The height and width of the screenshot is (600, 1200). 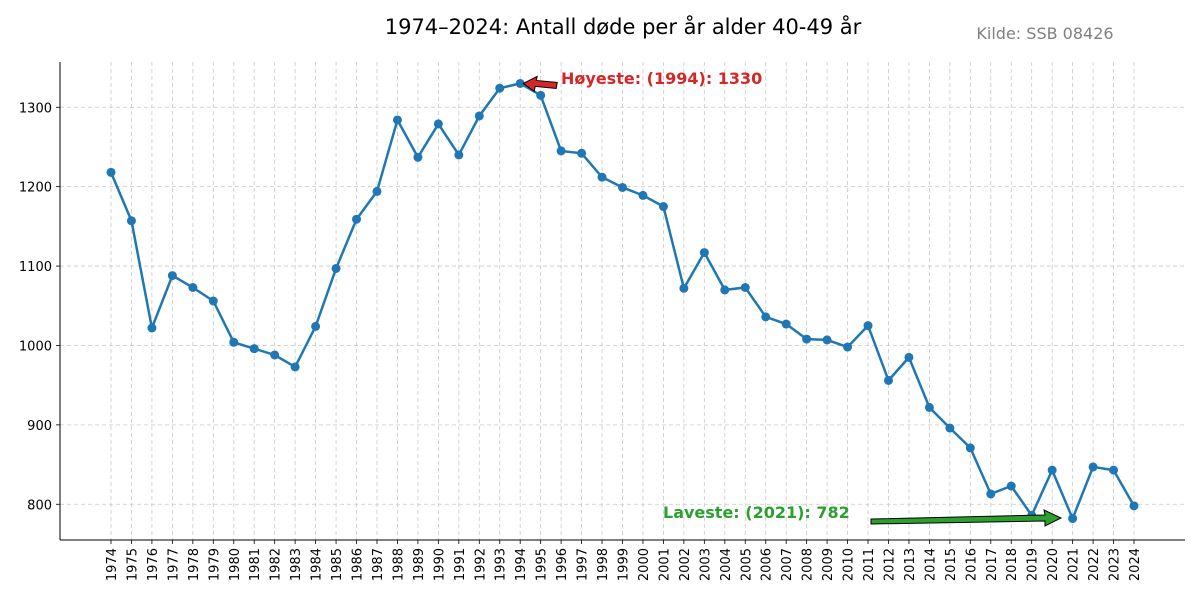 What do you see at coordinates (153, 564) in the screenshot?
I see `x-tick-label: 1976` at bounding box center [153, 564].